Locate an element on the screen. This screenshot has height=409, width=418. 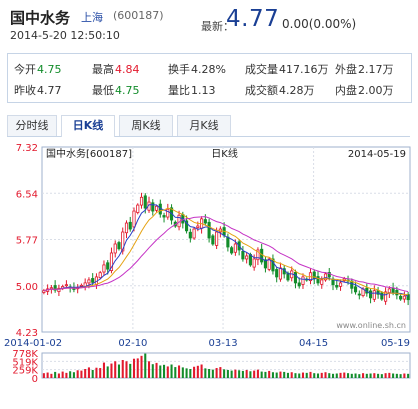
high-price: 最高4.84 is located at coordinates (116, 69).